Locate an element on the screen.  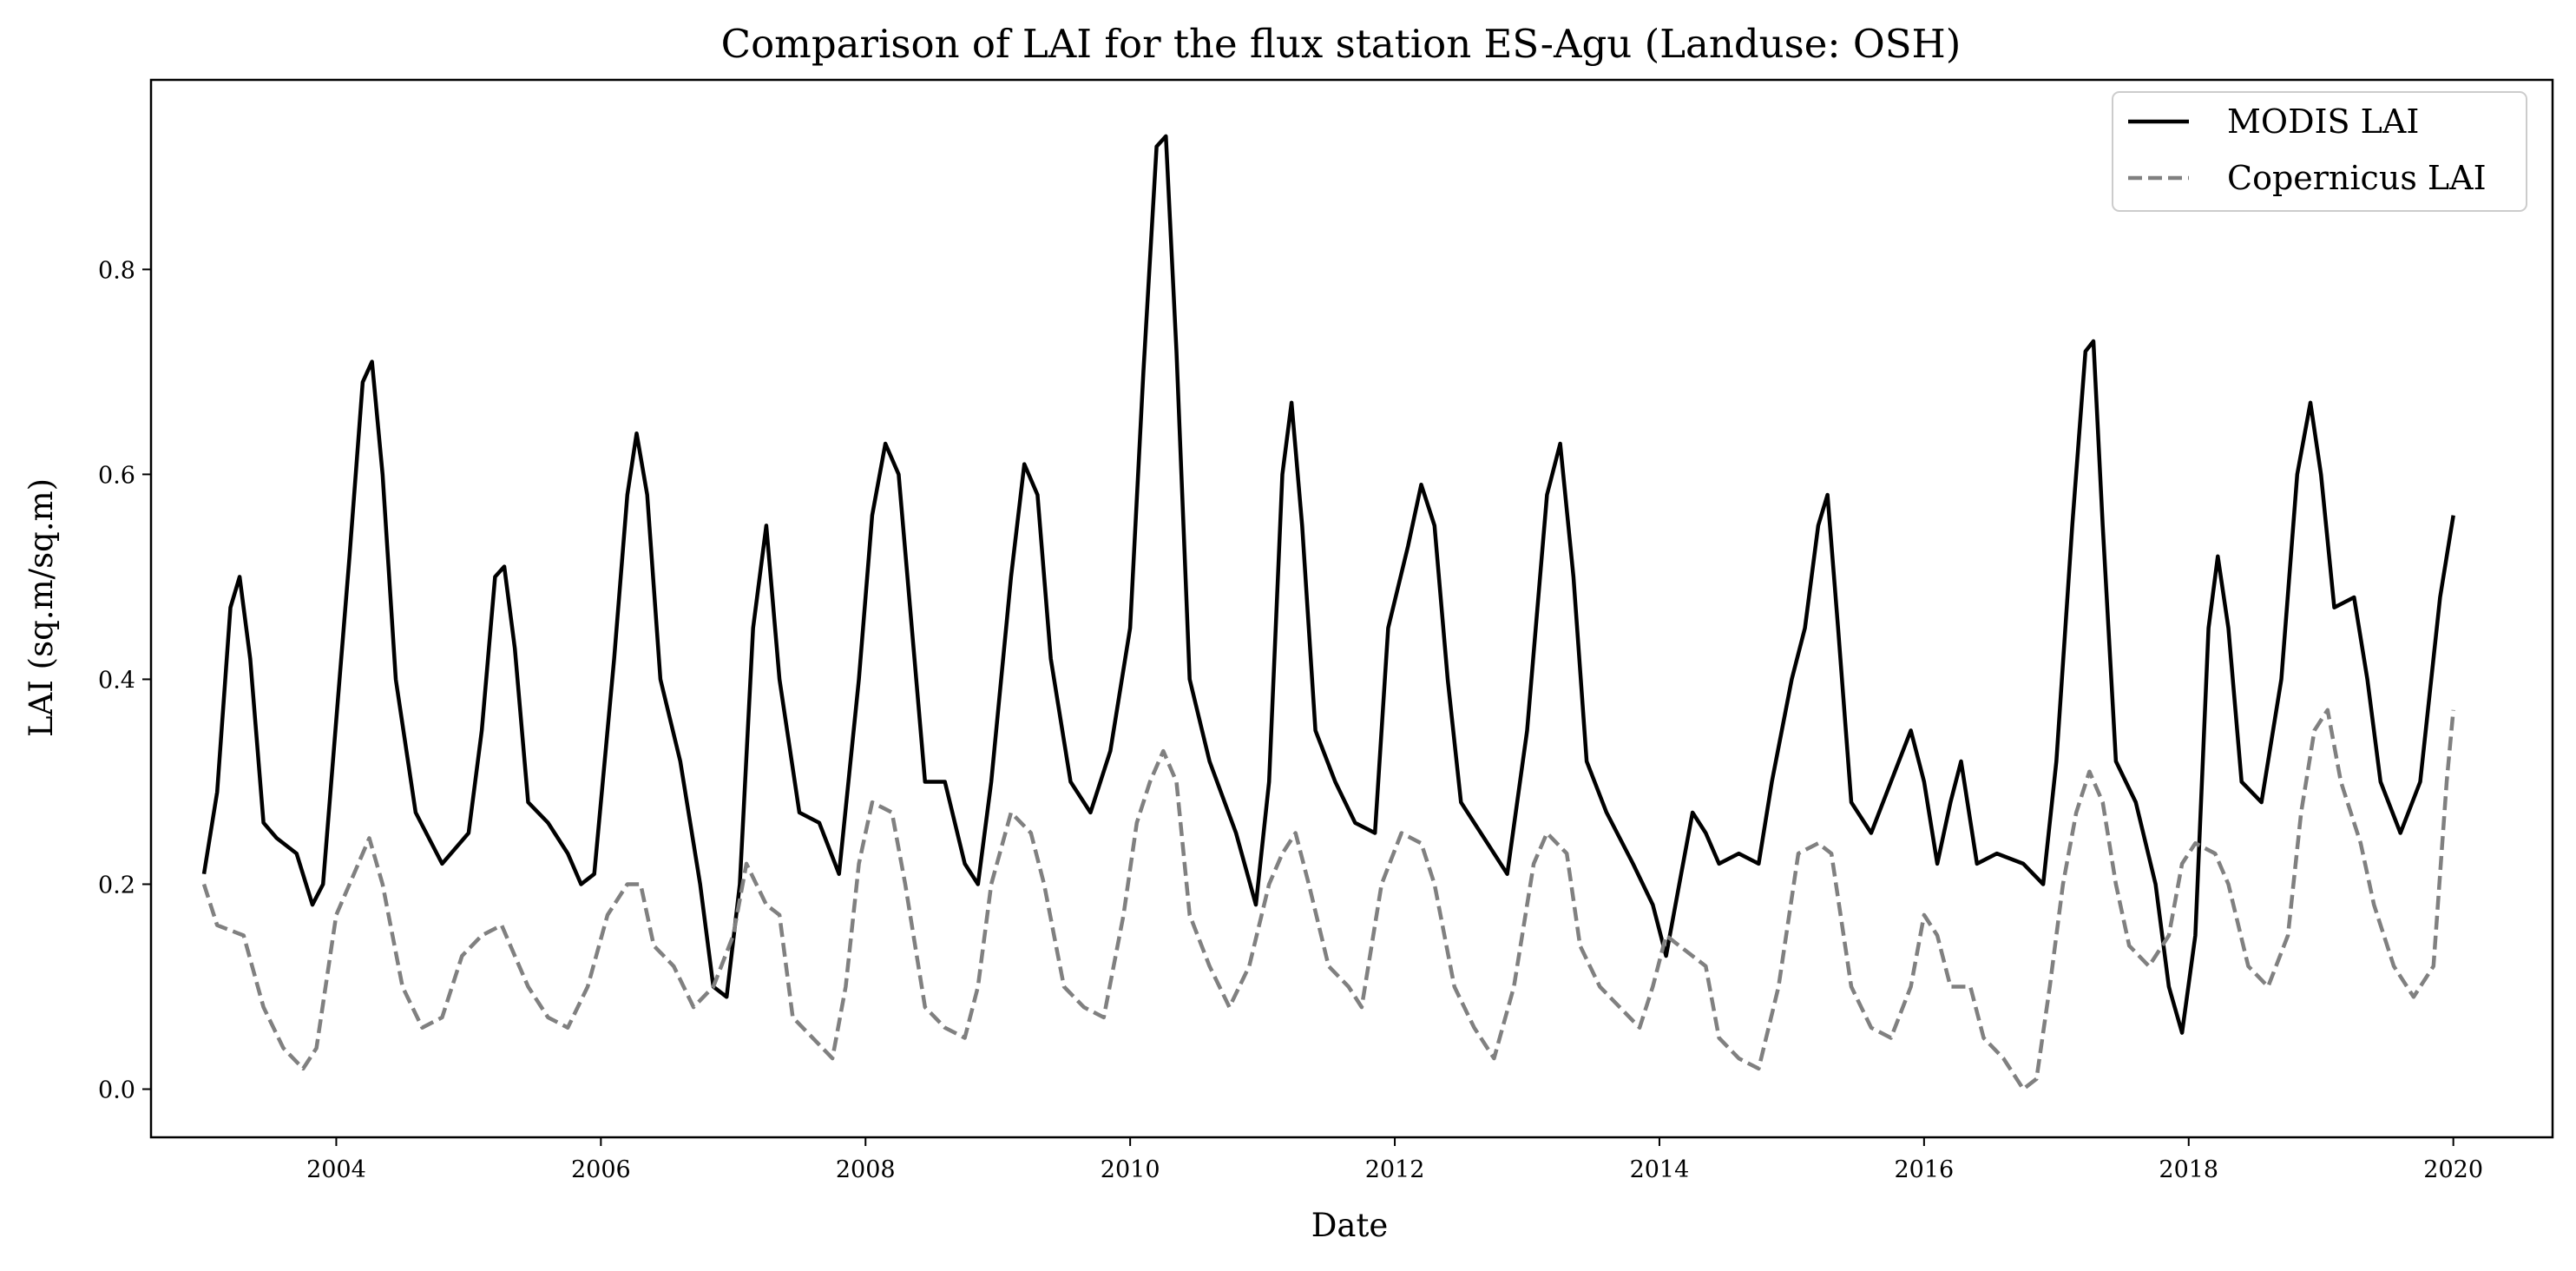
y-tick-label: 0.2 is located at coordinates (116, 886).